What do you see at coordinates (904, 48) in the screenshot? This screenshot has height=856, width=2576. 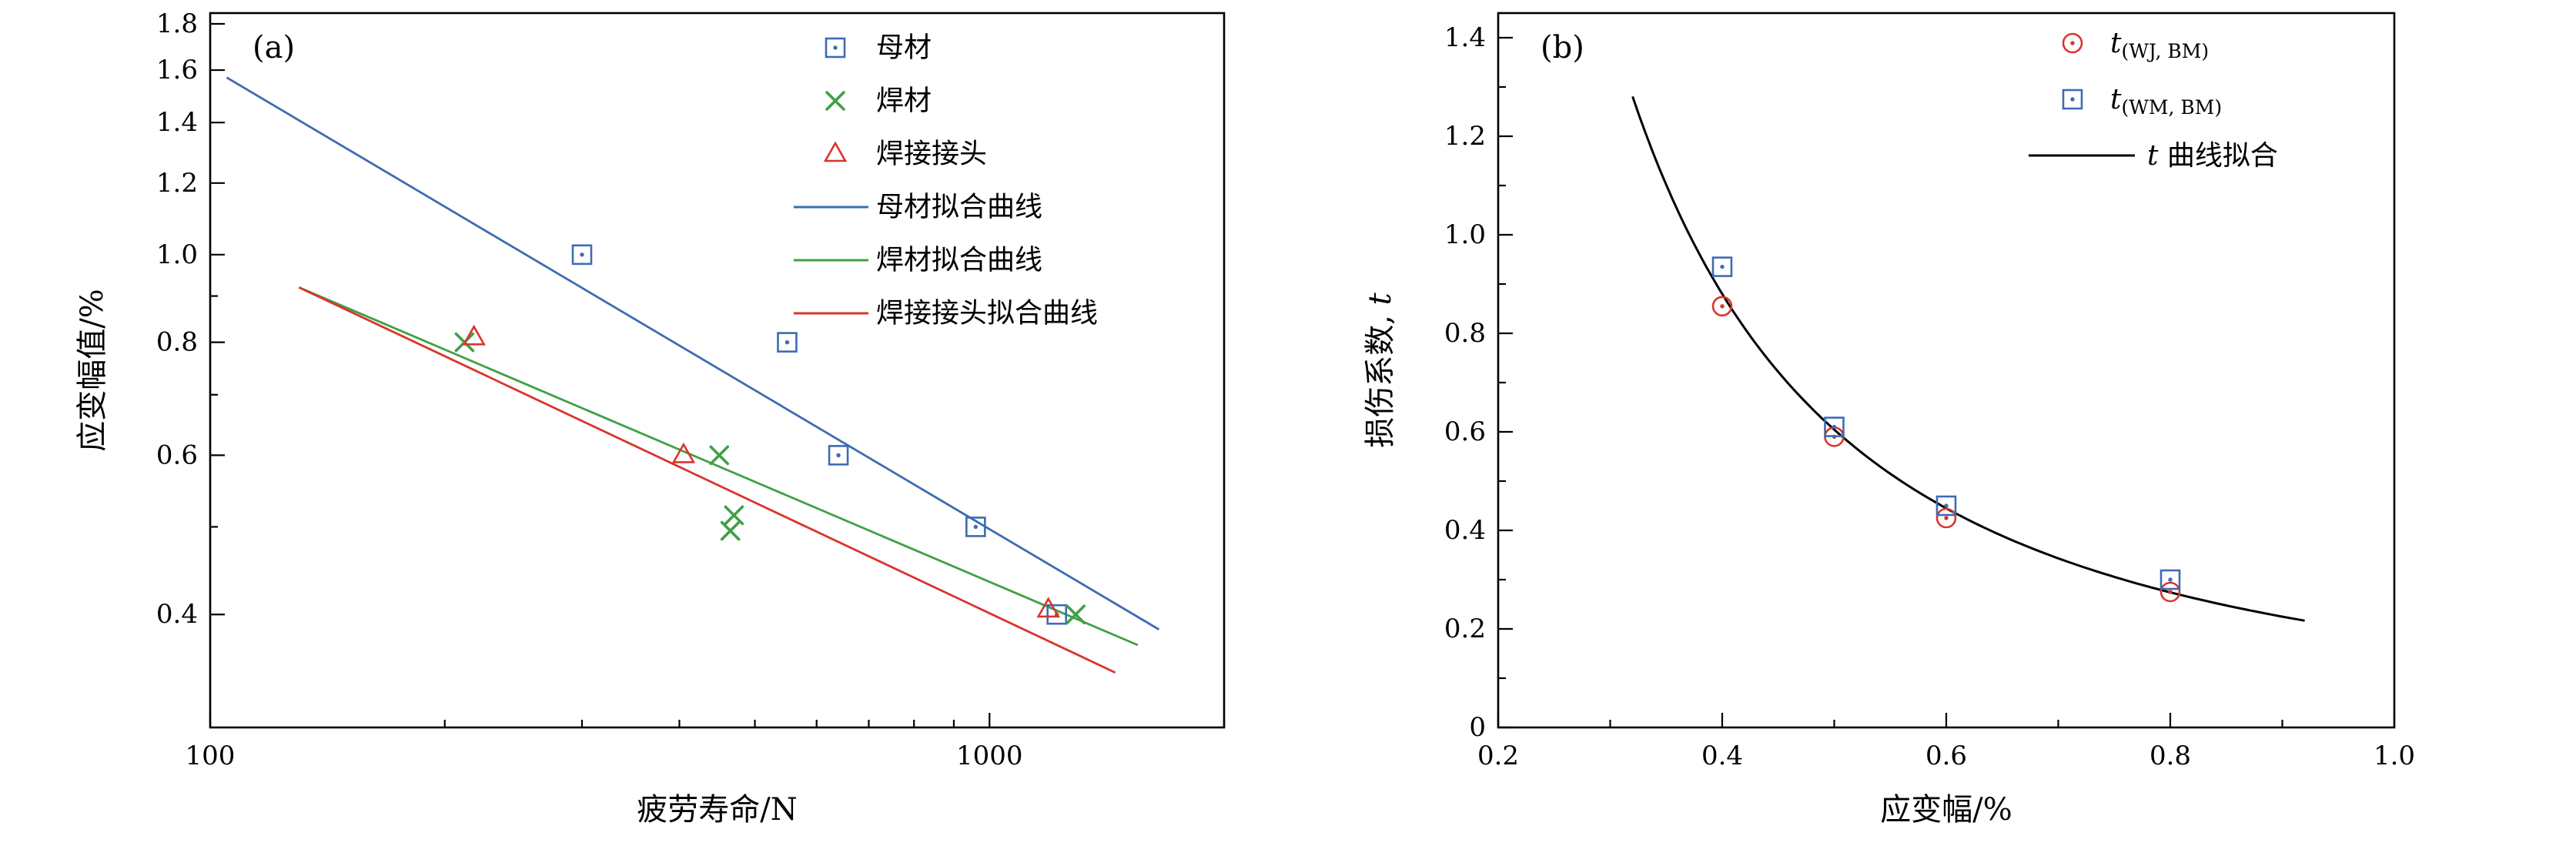 I see `legend-label: 母材` at bounding box center [904, 48].